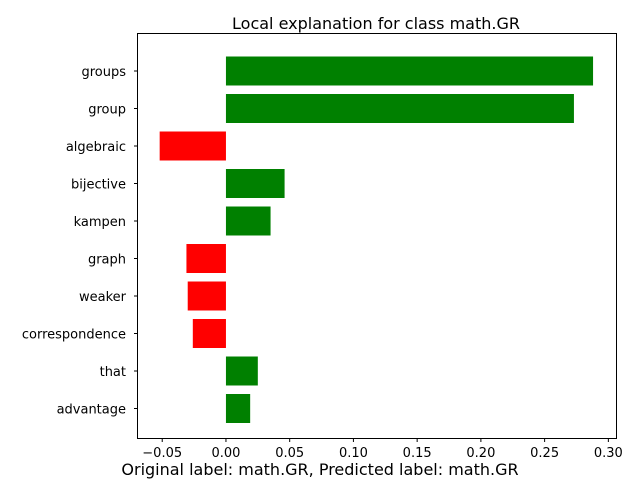  Describe the element at coordinates (376, 23) in the screenshot. I see `chart-title: Local explanation for class math.GR` at that location.